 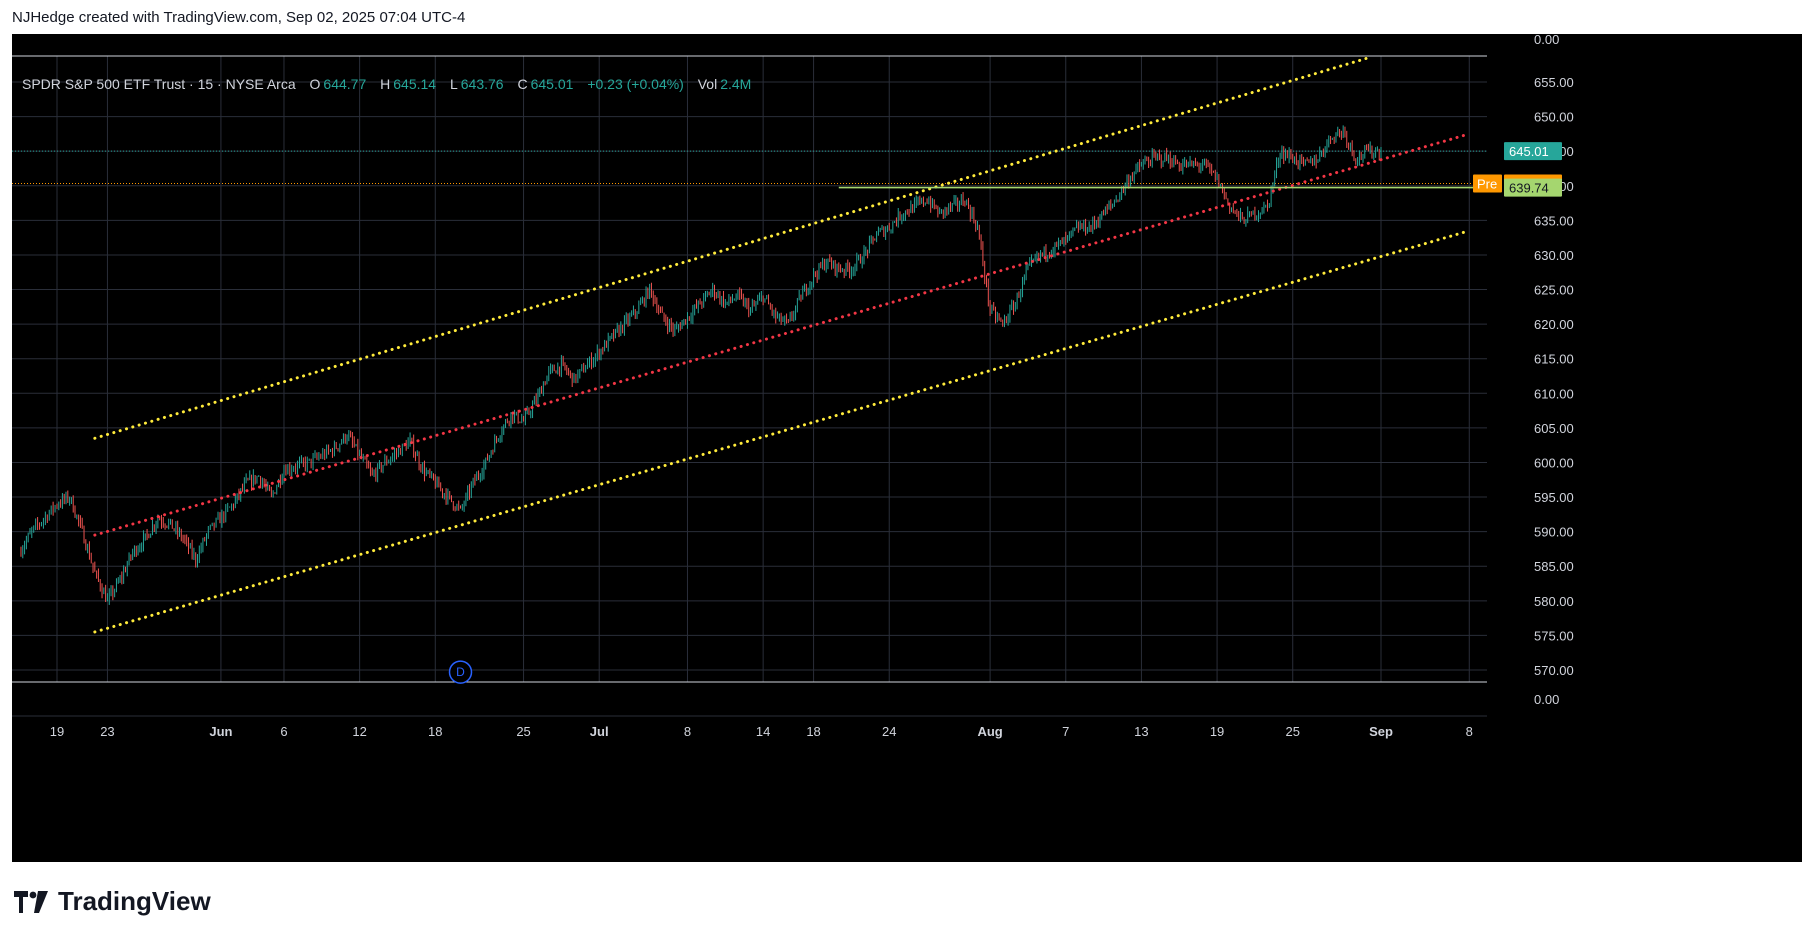 I want to click on time-tick-label: 12, so click(x=359, y=731).